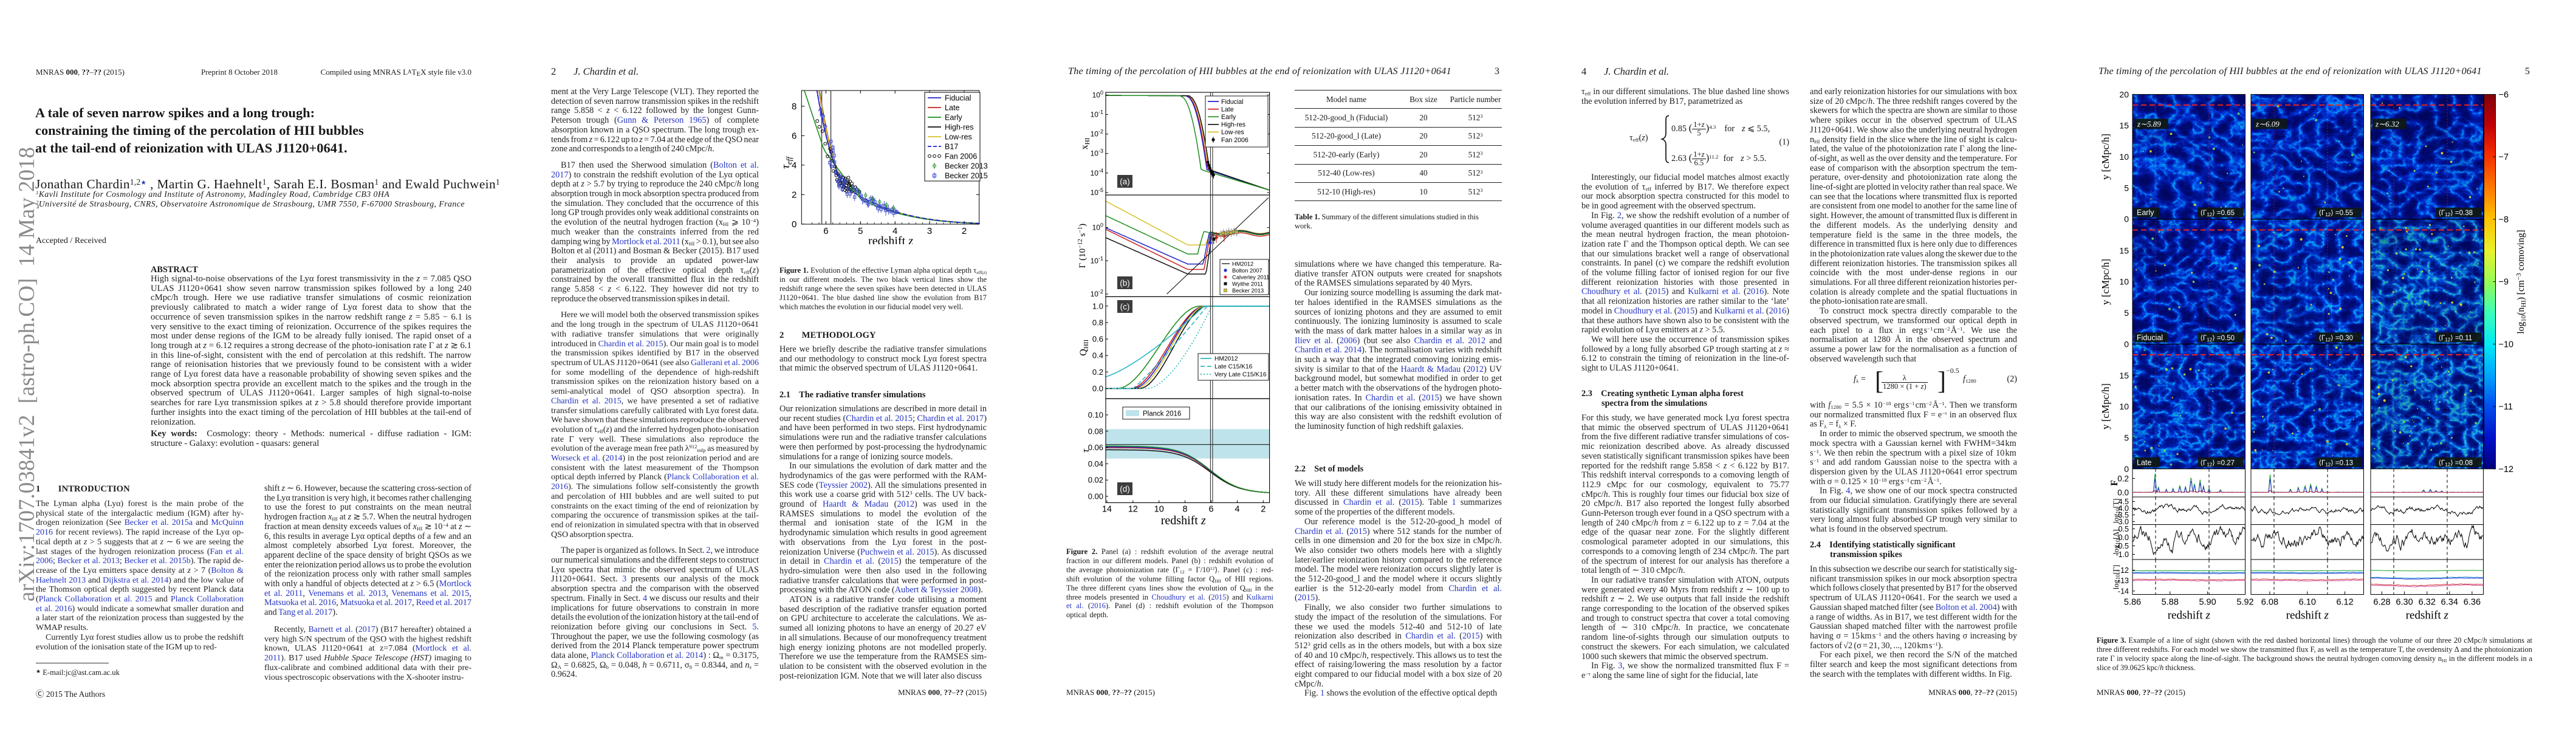 This screenshot has width=2576, height=729. Describe the element at coordinates (960, 128) in the screenshot. I see `svg-text: High-res` at that location.